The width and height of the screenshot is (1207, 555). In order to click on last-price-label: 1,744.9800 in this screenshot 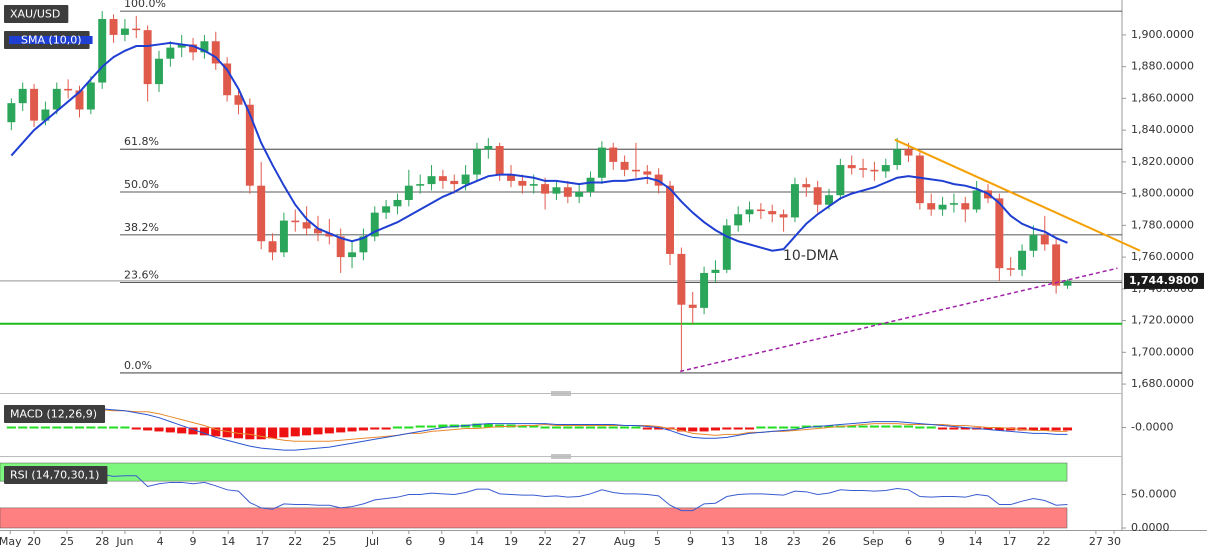, I will do `click(1164, 280)`.